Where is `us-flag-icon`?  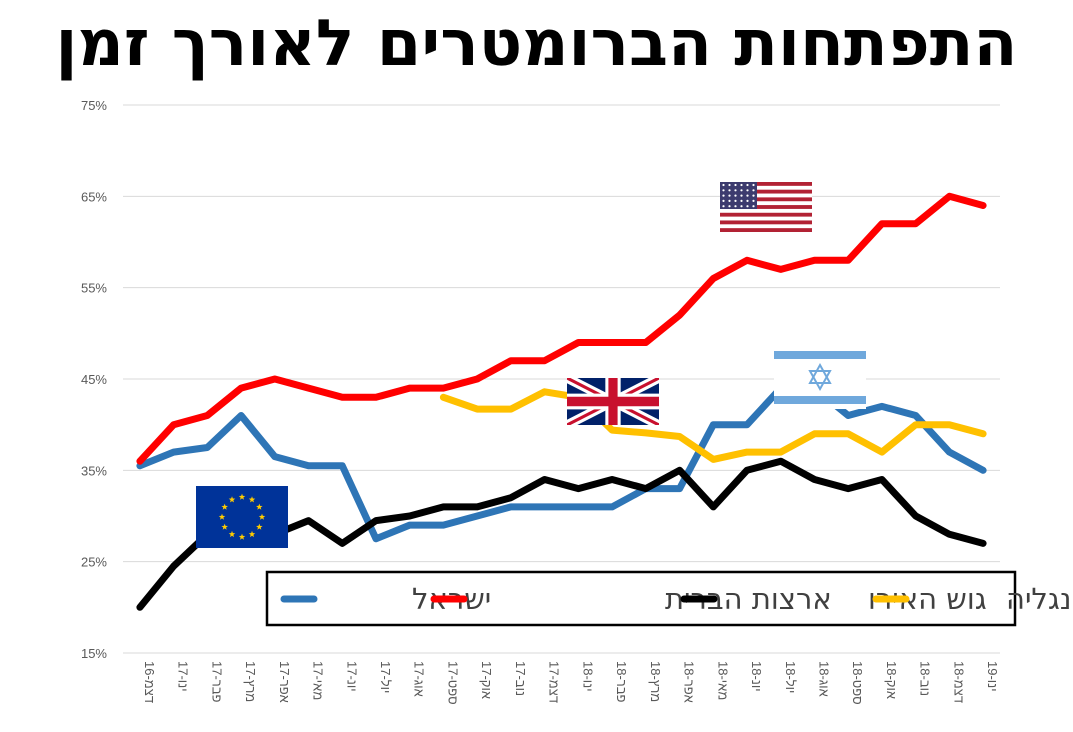
us-flag-icon is located at coordinates (766, 207).